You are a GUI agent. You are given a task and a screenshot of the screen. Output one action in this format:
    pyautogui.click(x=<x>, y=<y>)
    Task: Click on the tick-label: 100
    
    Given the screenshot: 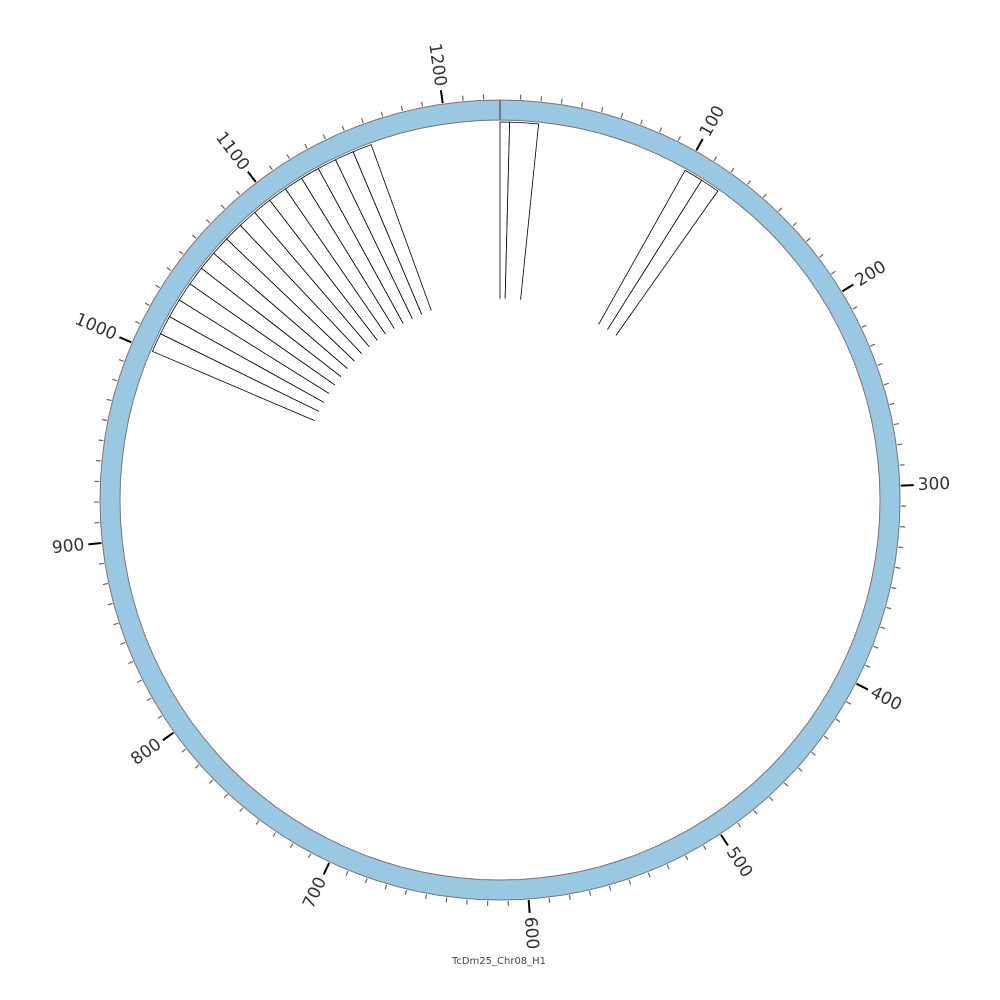 What is the action you would take?
    pyautogui.click(x=712, y=121)
    